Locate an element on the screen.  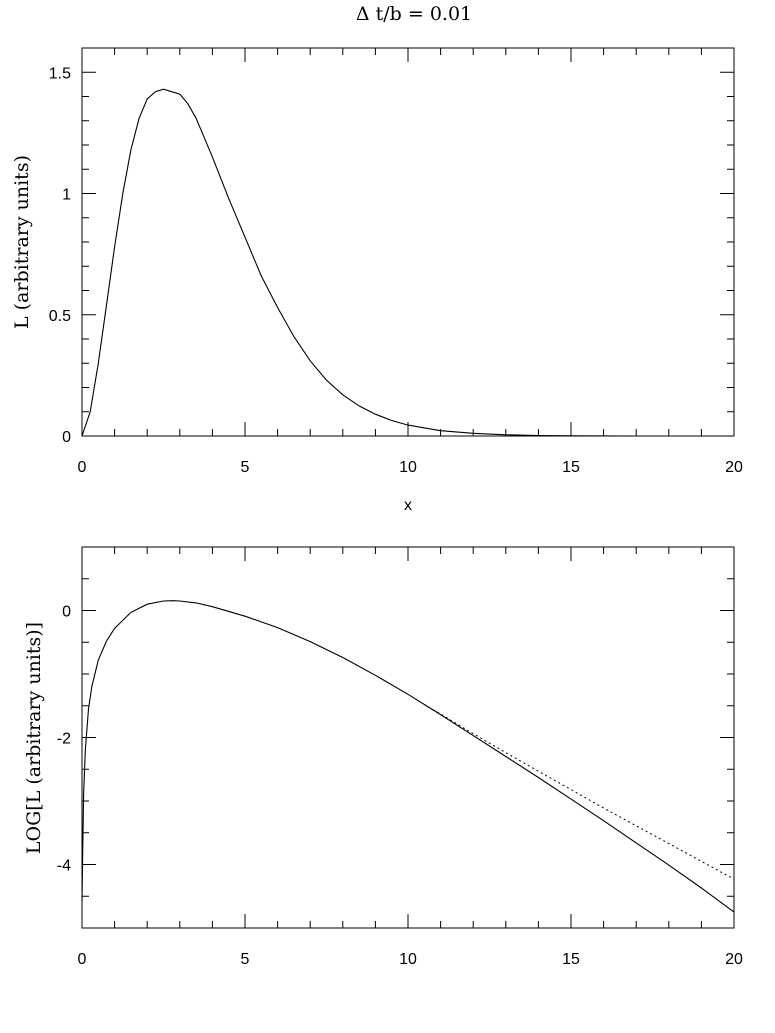
top-y-tick-label: 0 is located at coordinates (66, 437).